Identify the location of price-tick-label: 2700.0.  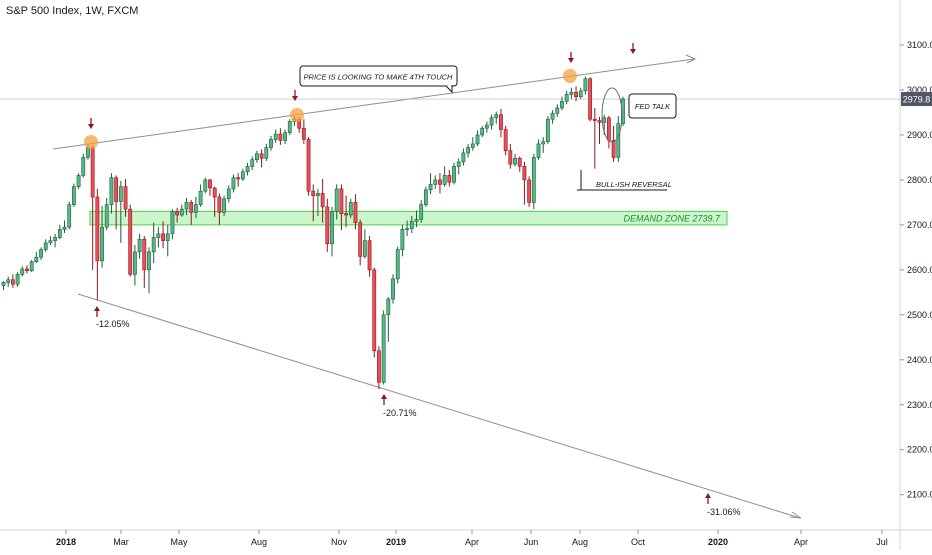
(919, 225).